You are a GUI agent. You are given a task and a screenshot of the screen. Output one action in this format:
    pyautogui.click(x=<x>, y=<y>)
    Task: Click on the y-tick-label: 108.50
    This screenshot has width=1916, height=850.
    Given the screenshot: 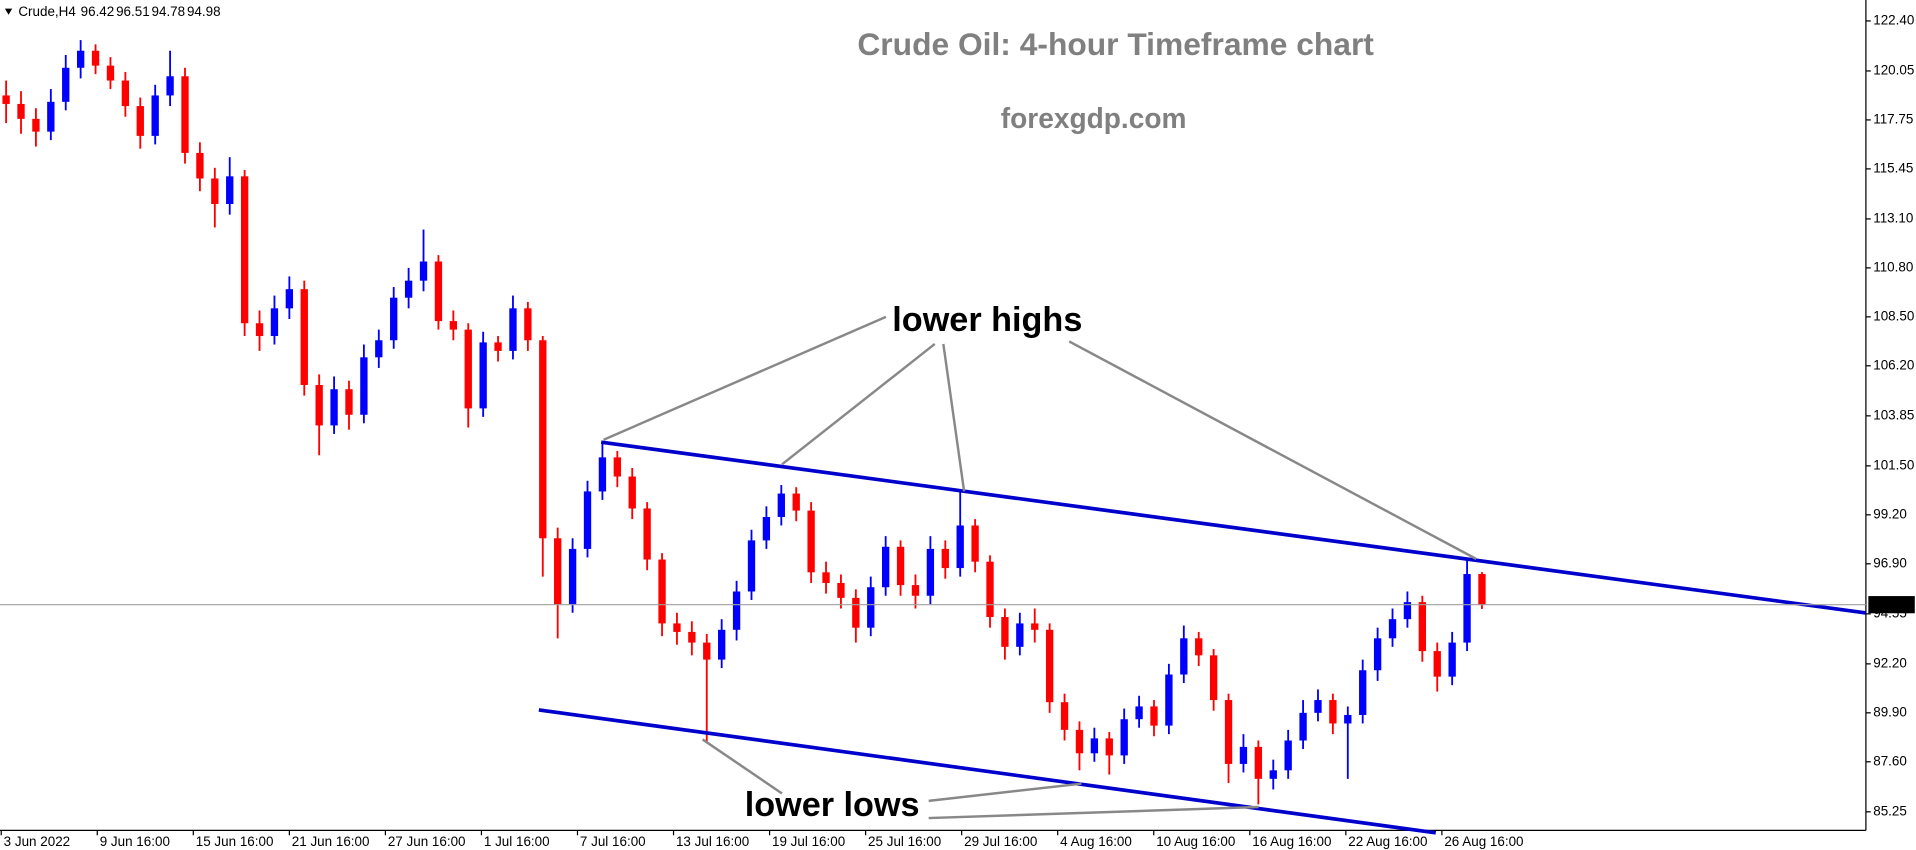 What is the action you would take?
    pyautogui.click(x=1893, y=315)
    